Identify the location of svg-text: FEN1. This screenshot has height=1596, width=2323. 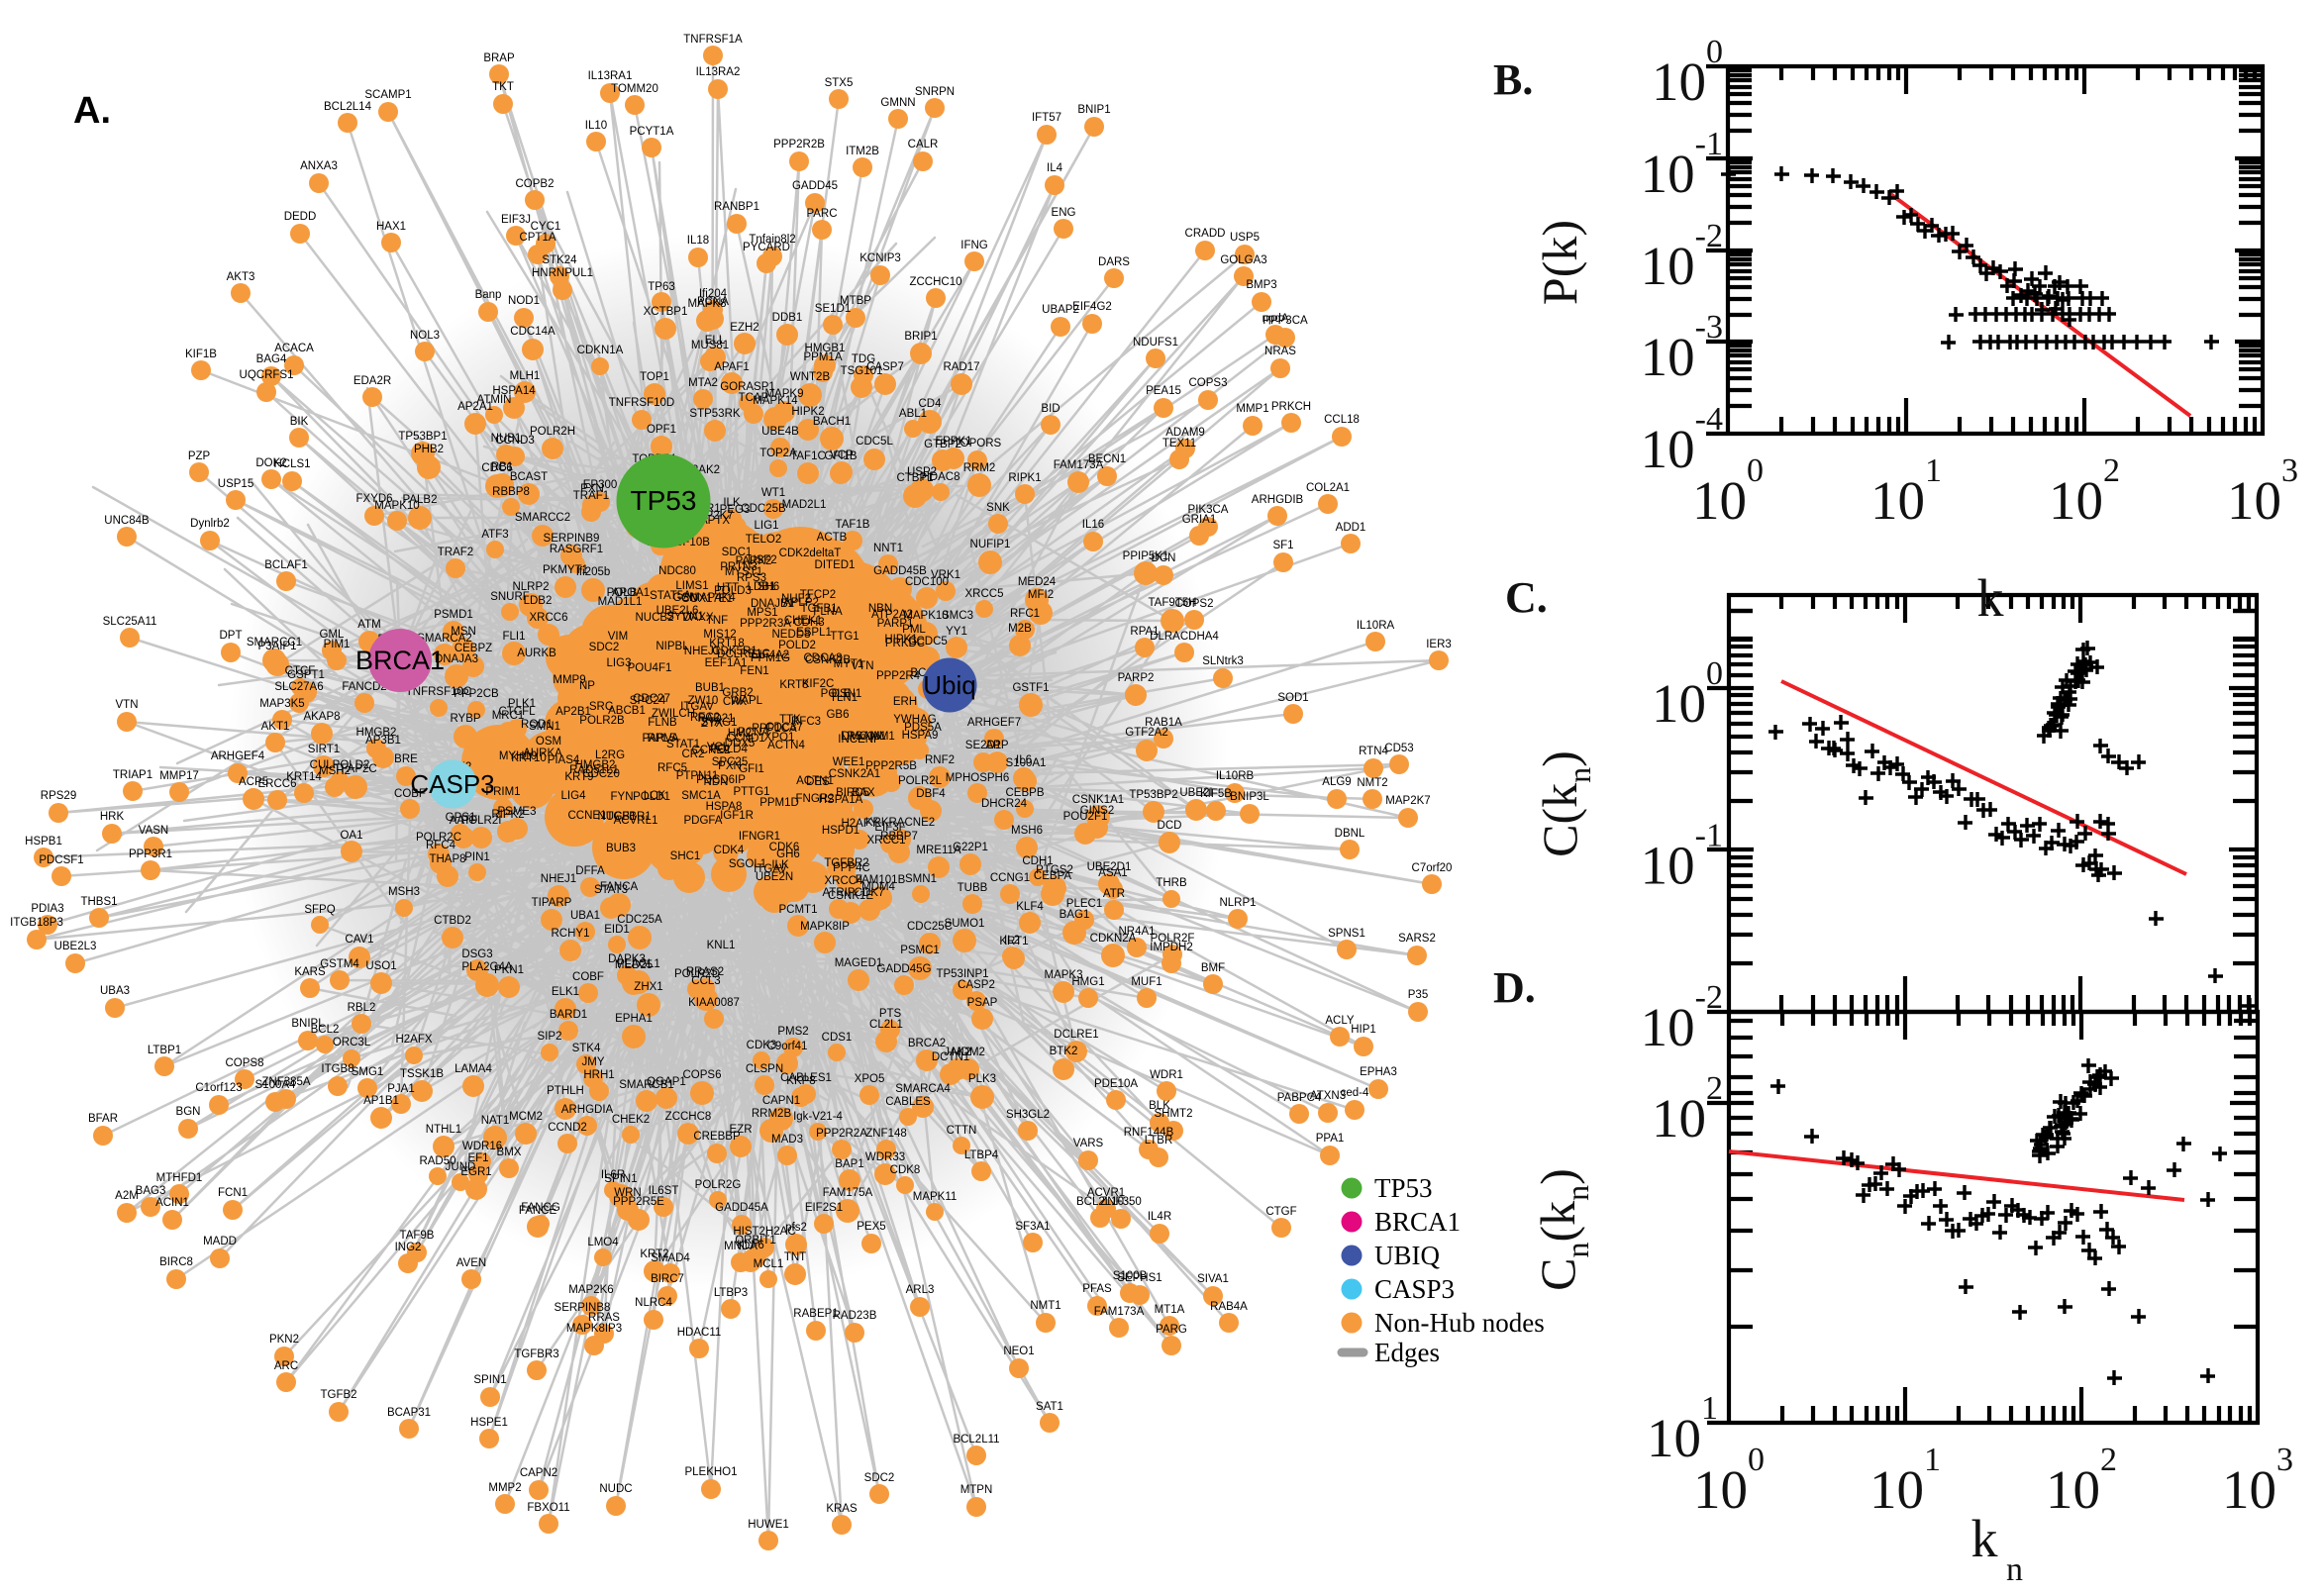
(754, 671).